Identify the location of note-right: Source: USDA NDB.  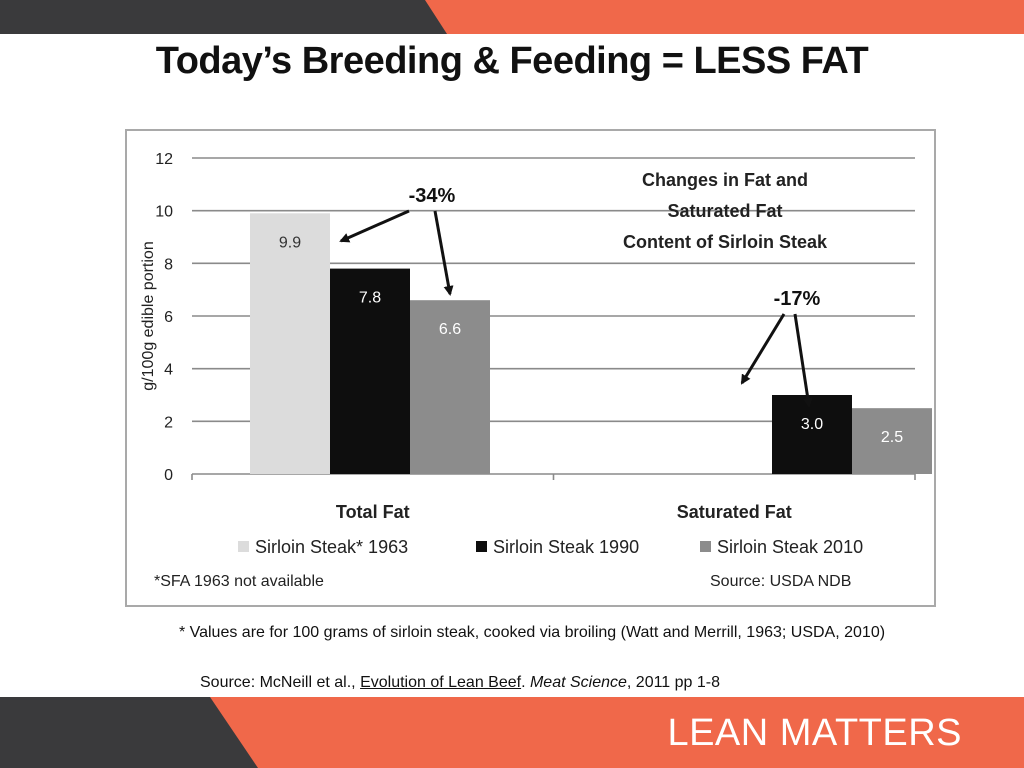
(780, 581).